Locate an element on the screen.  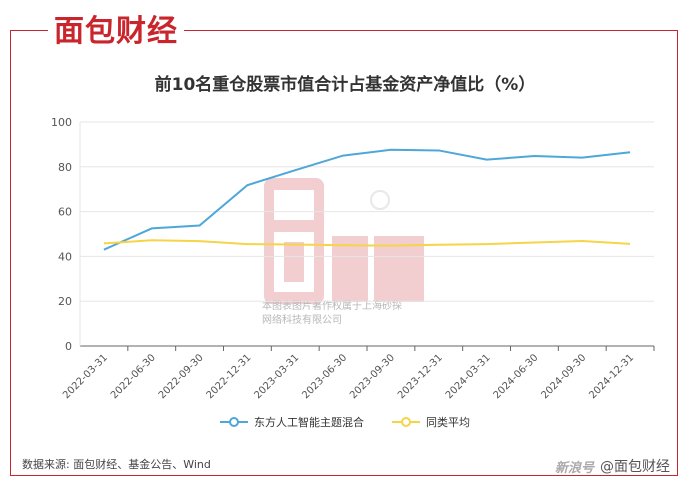
x-tick-label: 2022-06-30 is located at coordinates (133, 376).